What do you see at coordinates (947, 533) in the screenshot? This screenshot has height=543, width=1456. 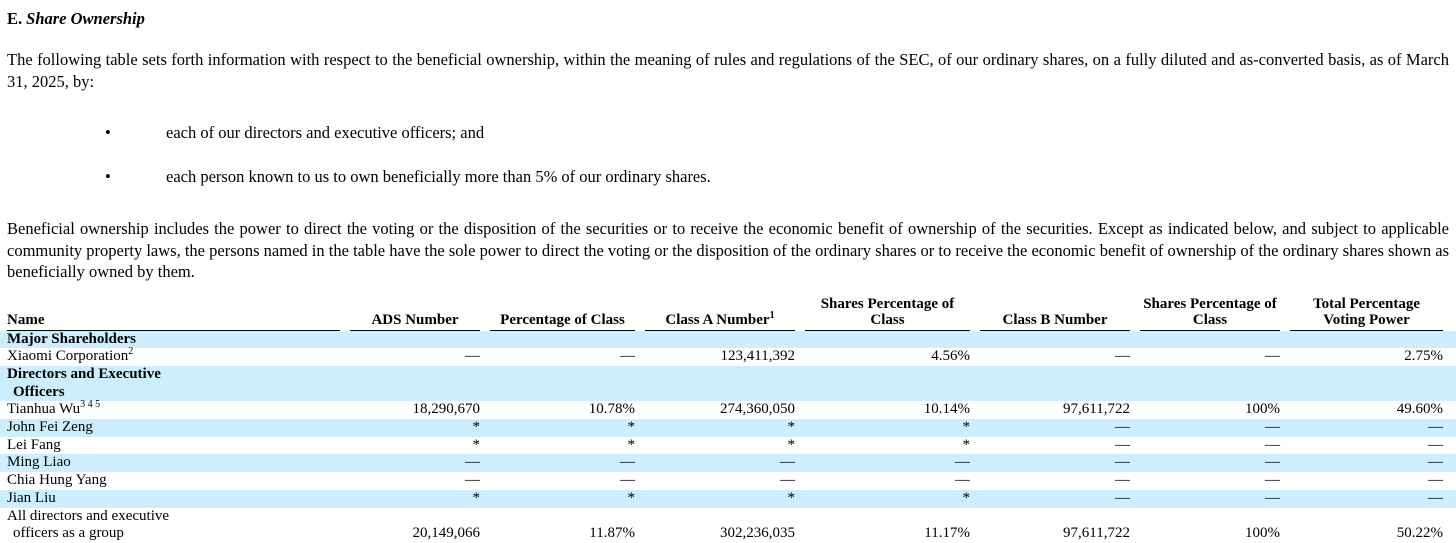 I see `value-cell: 11.17%` at bounding box center [947, 533].